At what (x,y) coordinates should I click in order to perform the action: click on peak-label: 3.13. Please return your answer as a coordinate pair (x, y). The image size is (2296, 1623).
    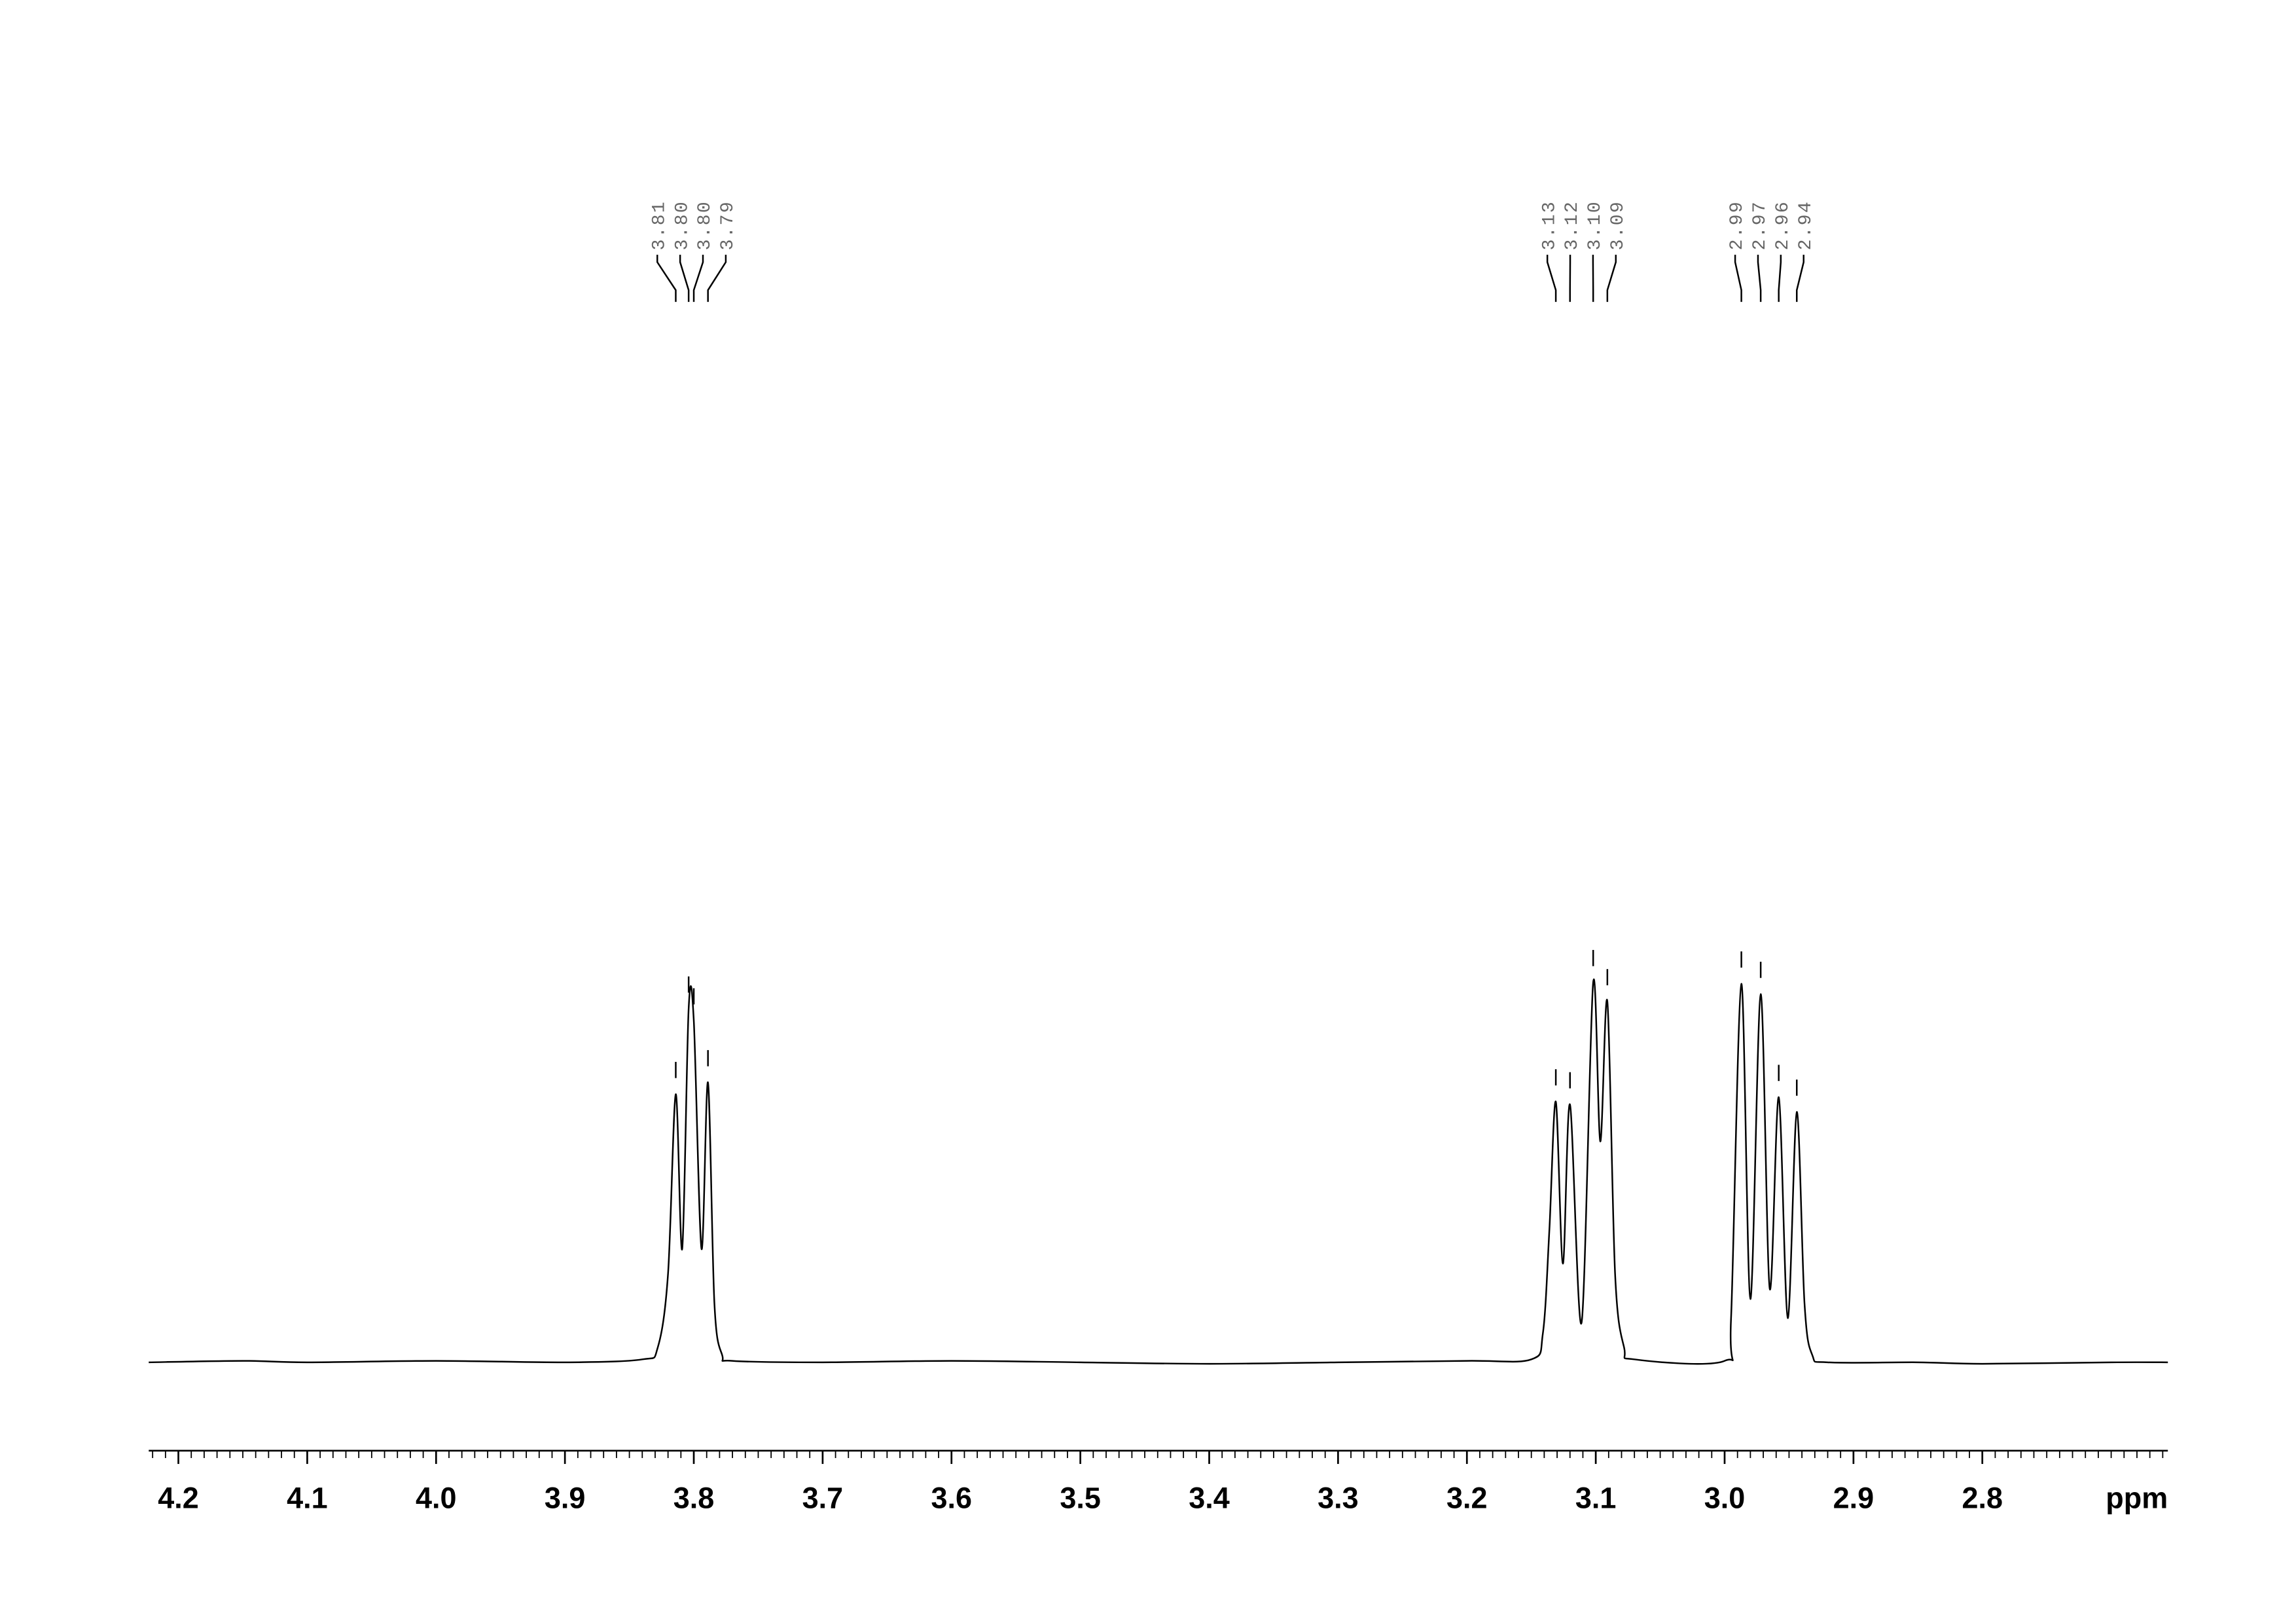
    Looking at the image, I should click on (1549, 225).